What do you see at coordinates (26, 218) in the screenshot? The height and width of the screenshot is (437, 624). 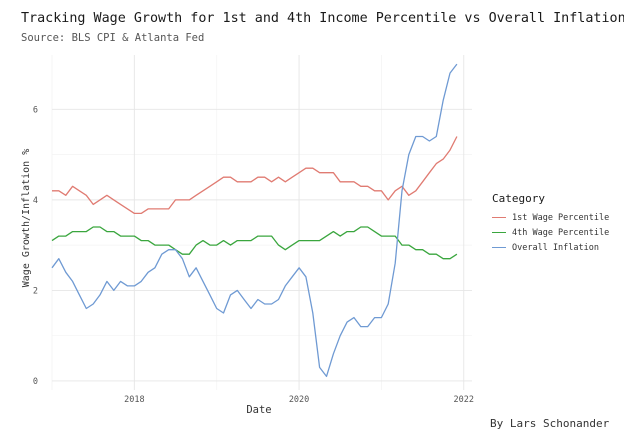 I see `y-axis-label: Wage Growth/Inflation %` at bounding box center [26, 218].